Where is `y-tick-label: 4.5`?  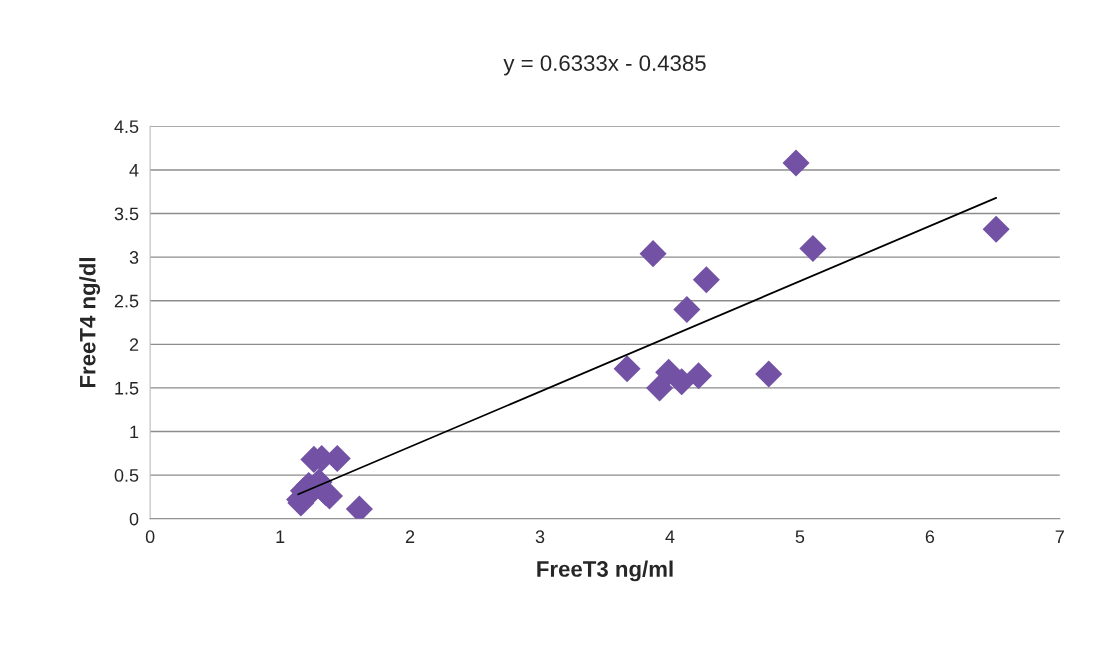
y-tick-label: 4.5 is located at coordinates (126, 127).